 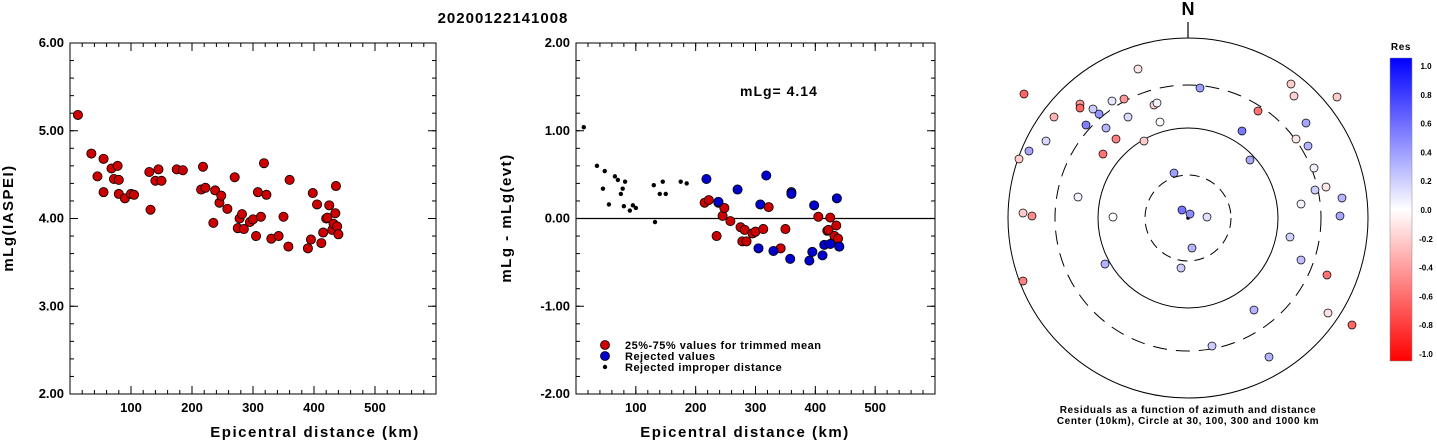 I want to click on plot2-ytick-label: 0.00, so click(x=557, y=218).